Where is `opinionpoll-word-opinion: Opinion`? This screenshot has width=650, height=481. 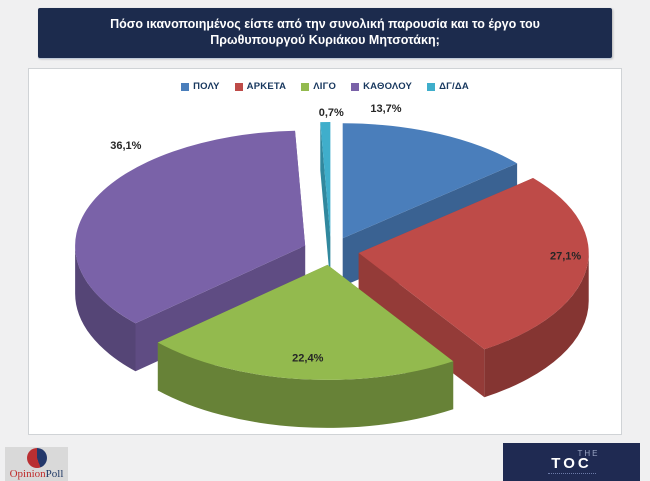
opinionpoll-word-opinion: Opinion is located at coordinates (27, 474).